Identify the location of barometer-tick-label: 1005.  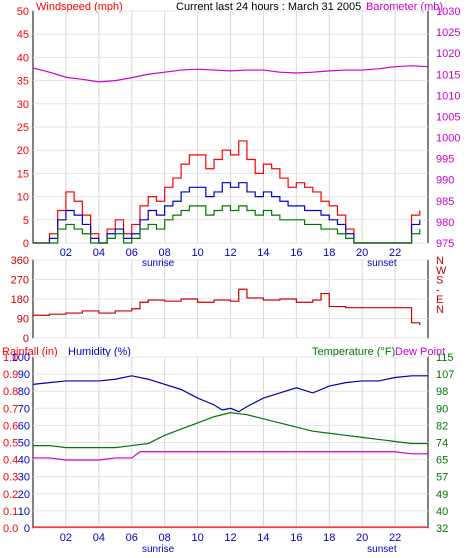
(448, 117).